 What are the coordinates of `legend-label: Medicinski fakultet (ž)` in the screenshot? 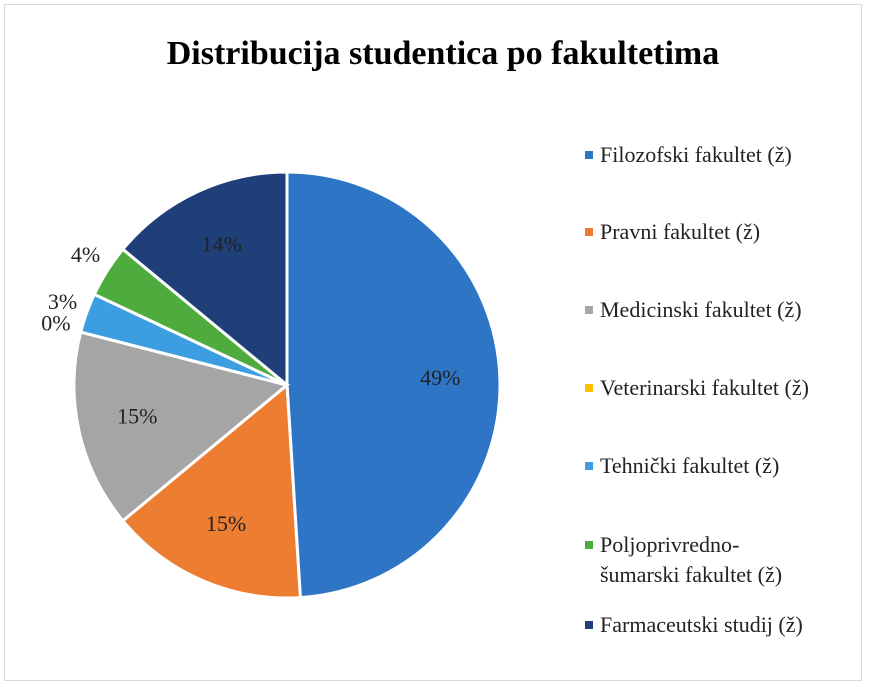 It's located at (701, 309).